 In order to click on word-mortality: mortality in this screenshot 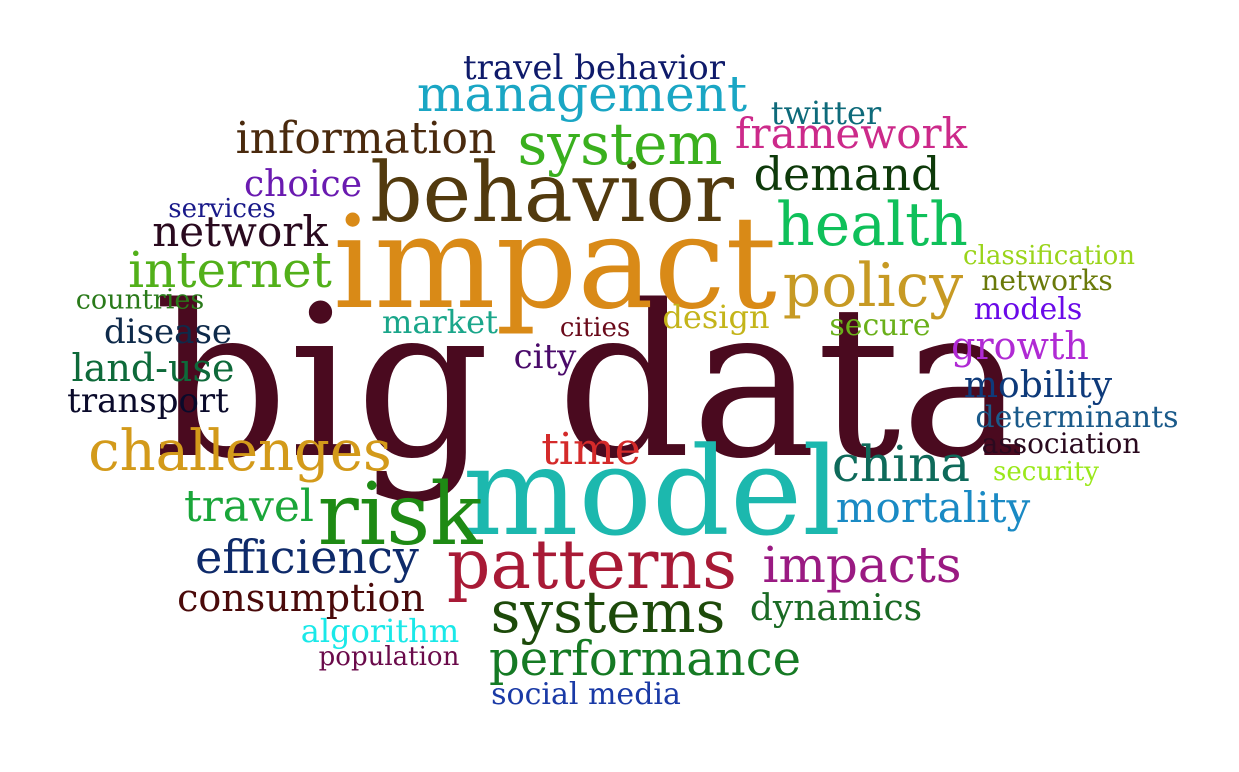, I will do `click(933, 507)`.